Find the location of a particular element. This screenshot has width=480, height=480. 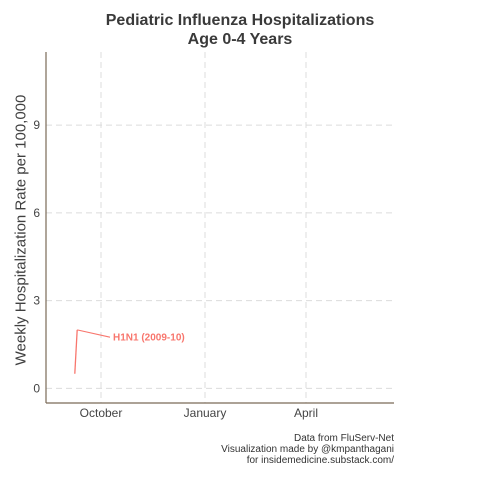

chart-subtitle: Age 0-4 Years is located at coordinates (240, 39).